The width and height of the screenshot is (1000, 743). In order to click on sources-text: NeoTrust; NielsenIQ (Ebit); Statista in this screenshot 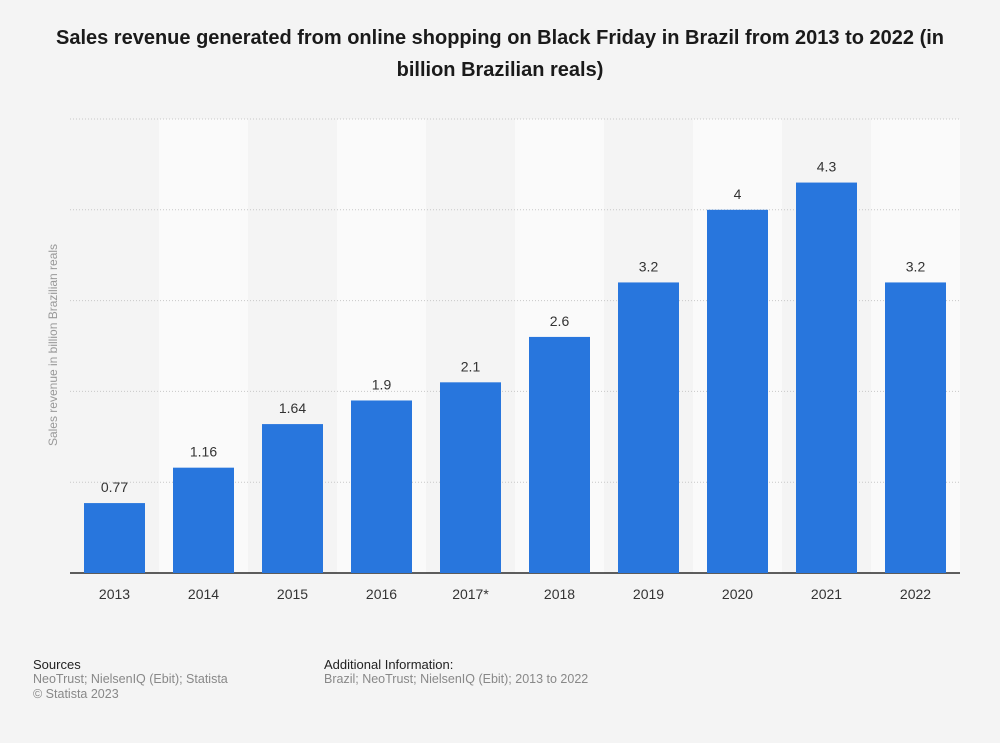, I will do `click(130, 679)`.